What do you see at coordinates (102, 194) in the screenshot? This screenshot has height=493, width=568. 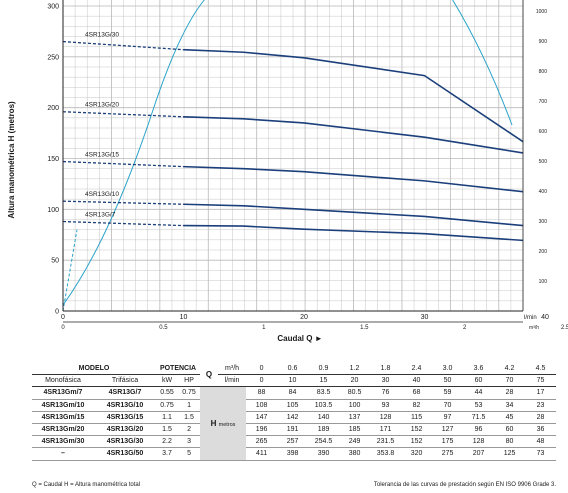 I see `series-label: 4SR13G/10` at bounding box center [102, 194].